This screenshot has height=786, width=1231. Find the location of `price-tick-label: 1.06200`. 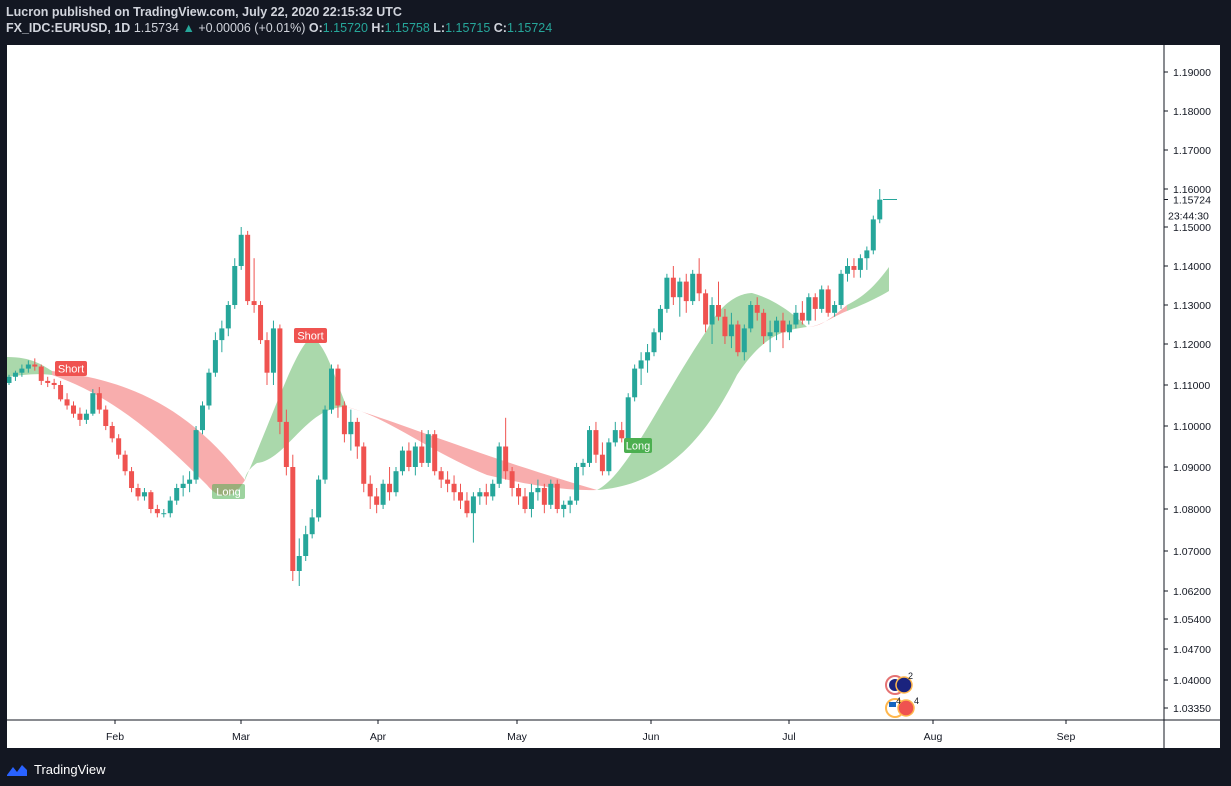

price-tick-label: 1.06200 is located at coordinates (1192, 592).